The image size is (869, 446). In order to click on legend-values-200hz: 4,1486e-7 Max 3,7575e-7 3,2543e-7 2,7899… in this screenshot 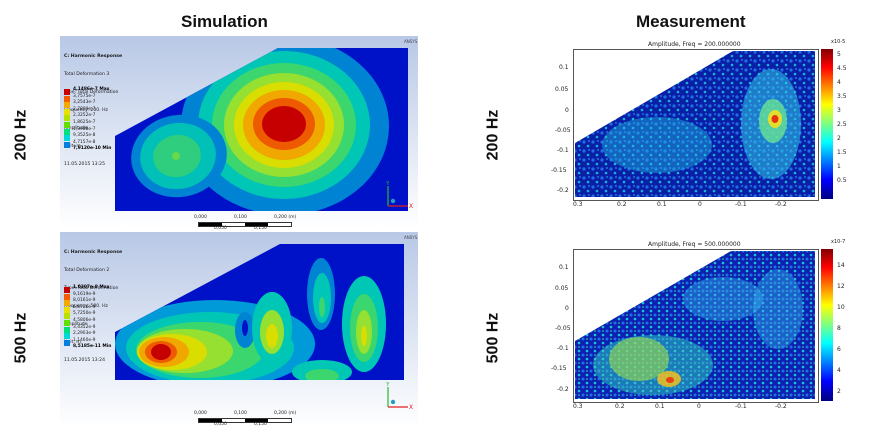, I will do `click(92, 119)`.